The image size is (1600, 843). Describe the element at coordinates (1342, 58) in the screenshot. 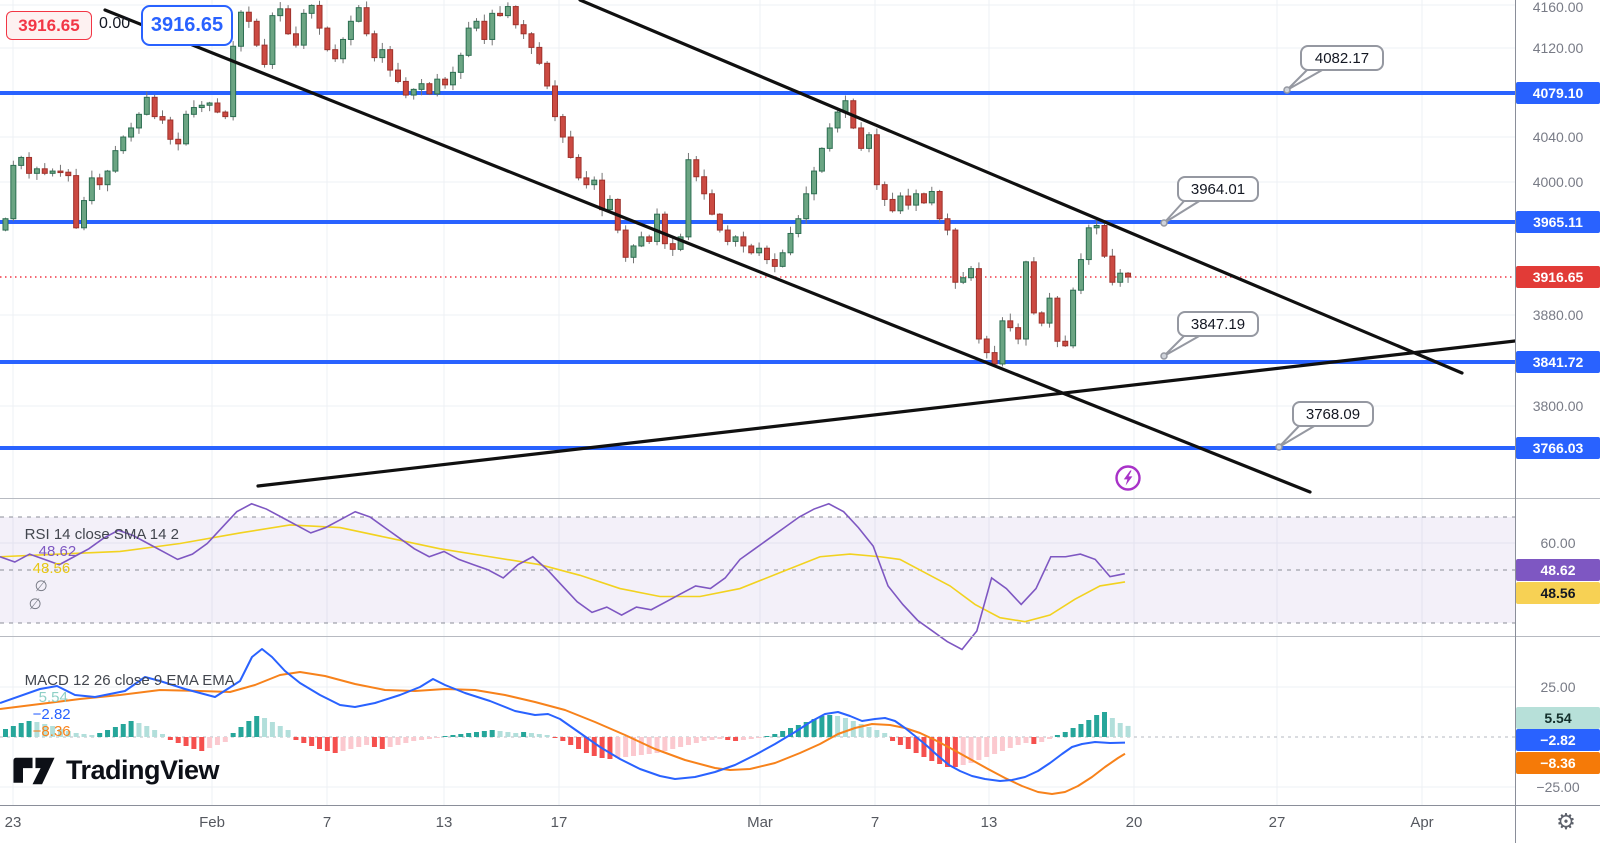

I see `price-callout: 4082.17` at that location.